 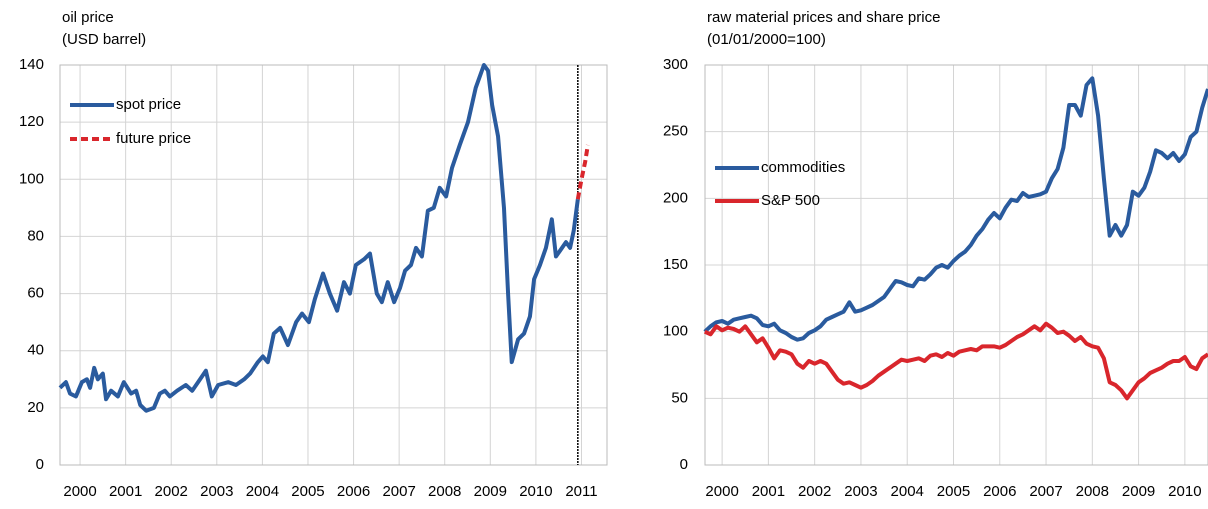 I want to click on y-tick-label: 60, so click(x=35, y=293).